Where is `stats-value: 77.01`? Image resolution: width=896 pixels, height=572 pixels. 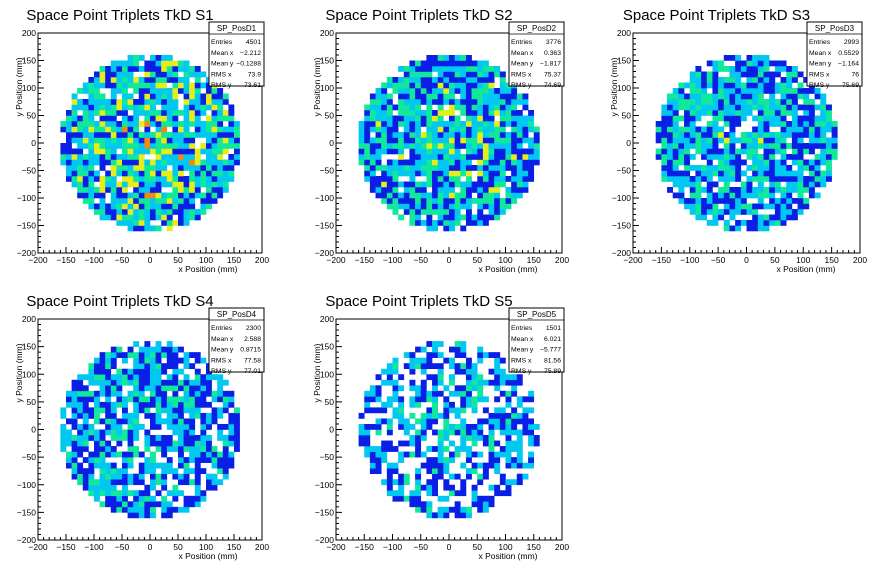
stats-value: 77.01 is located at coordinates (252, 371).